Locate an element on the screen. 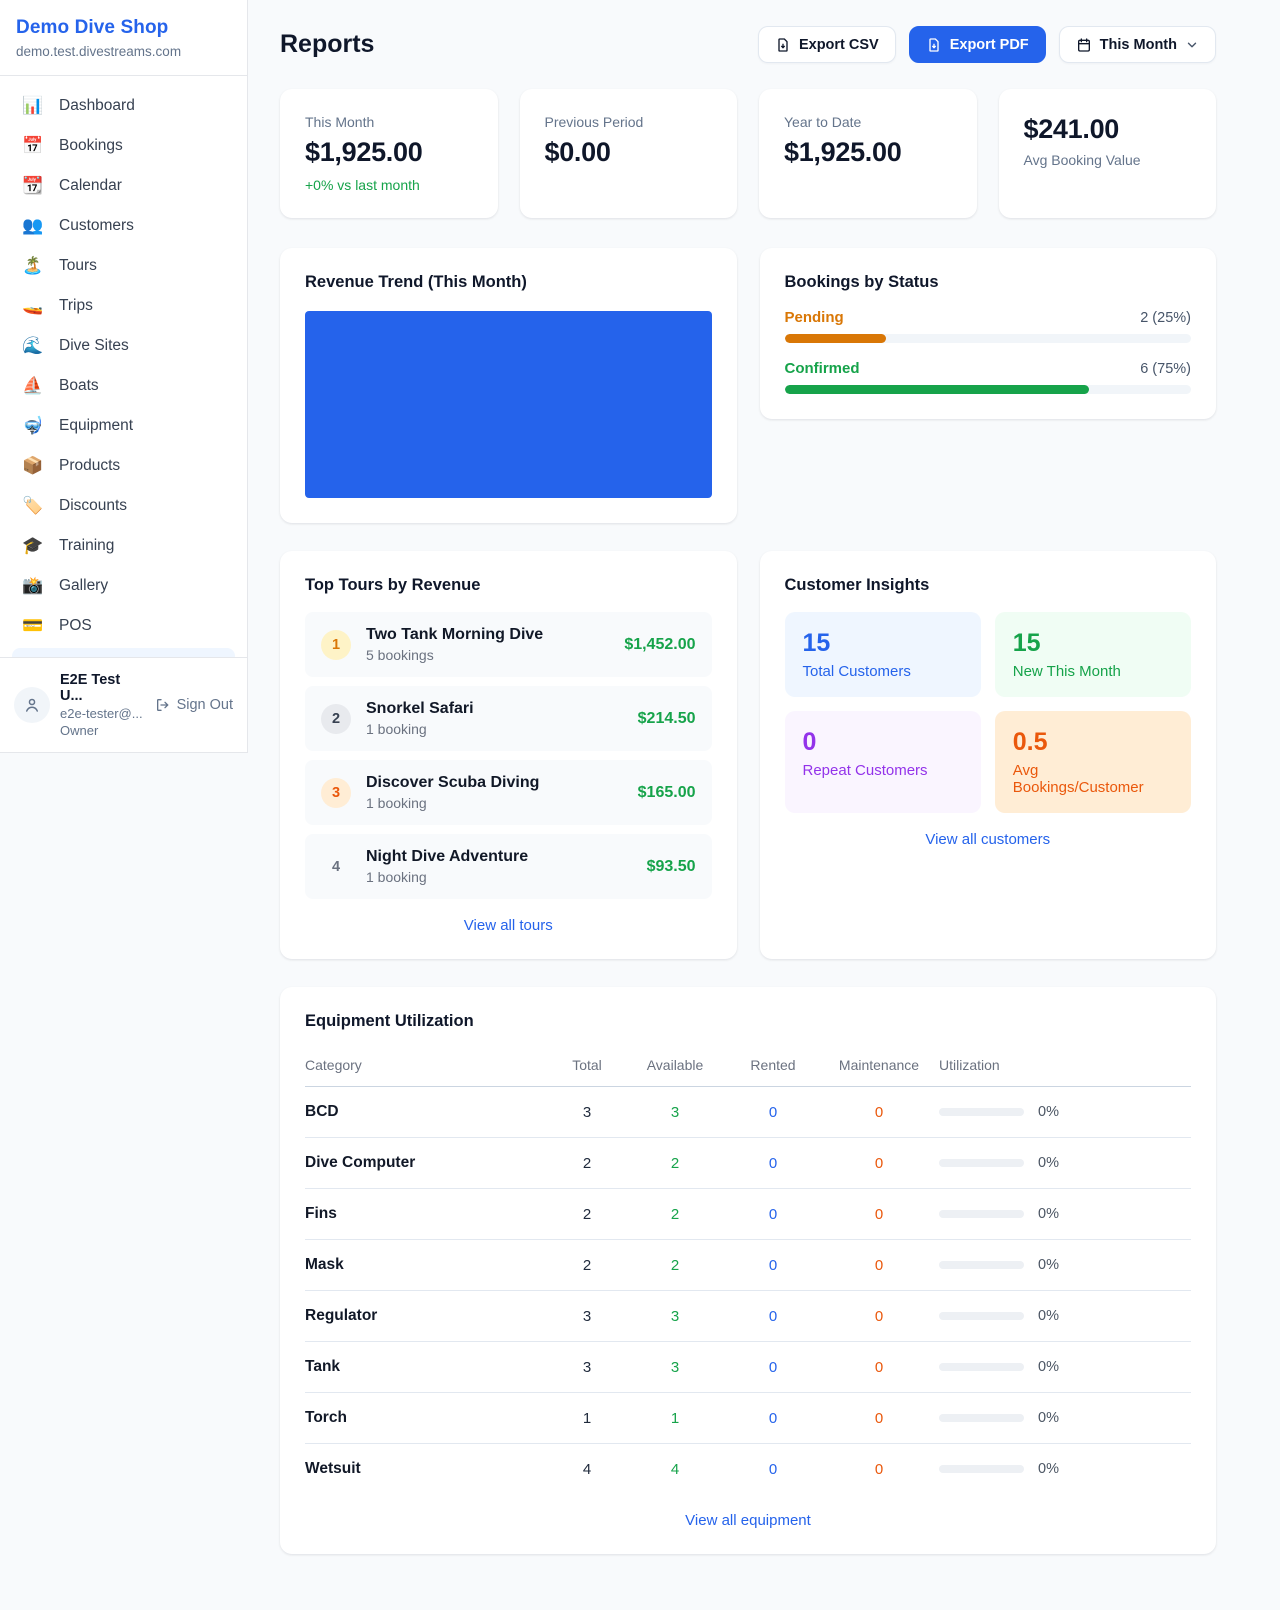  sidebar-item-gallery: 📸 Gallery is located at coordinates (123, 586).